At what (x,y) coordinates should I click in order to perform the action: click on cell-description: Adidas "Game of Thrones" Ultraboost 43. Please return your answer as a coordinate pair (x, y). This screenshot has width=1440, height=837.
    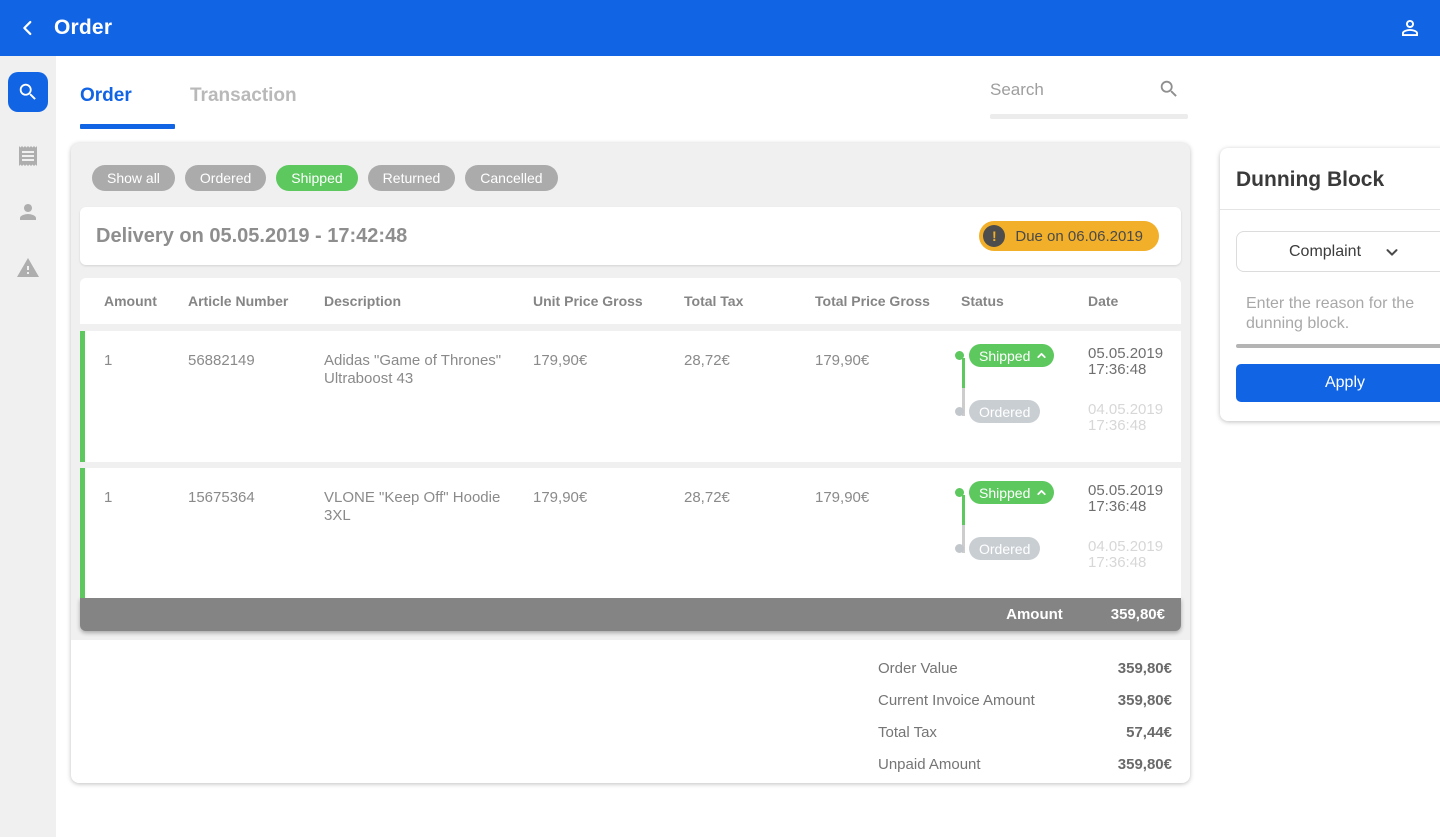
    Looking at the image, I should click on (413, 369).